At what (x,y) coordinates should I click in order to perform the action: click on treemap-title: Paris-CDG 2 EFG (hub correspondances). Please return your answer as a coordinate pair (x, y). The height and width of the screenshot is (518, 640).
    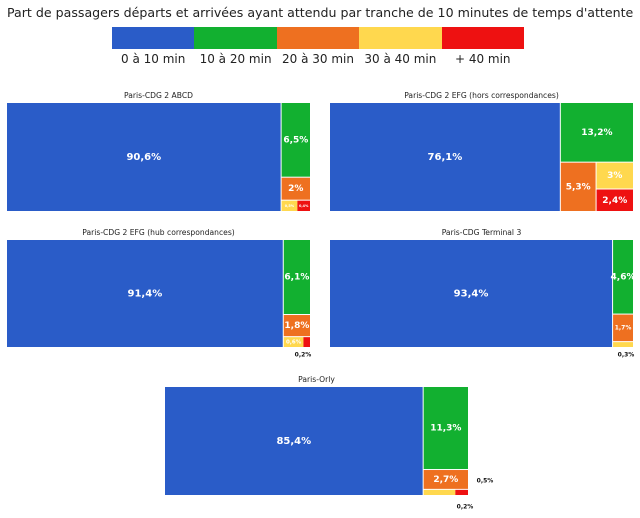
    Looking at the image, I should click on (158, 232).